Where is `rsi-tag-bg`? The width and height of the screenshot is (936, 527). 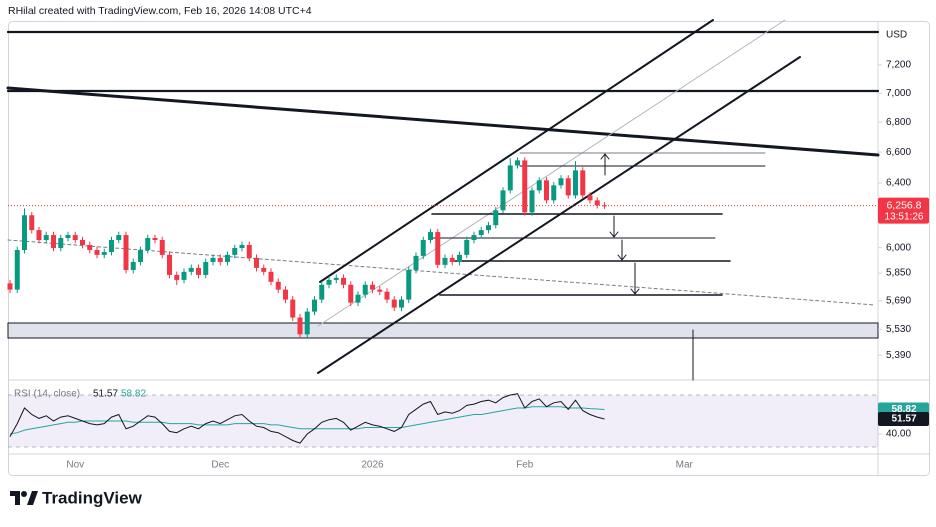 rsi-tag-bg is located at coordinates (903, 418).